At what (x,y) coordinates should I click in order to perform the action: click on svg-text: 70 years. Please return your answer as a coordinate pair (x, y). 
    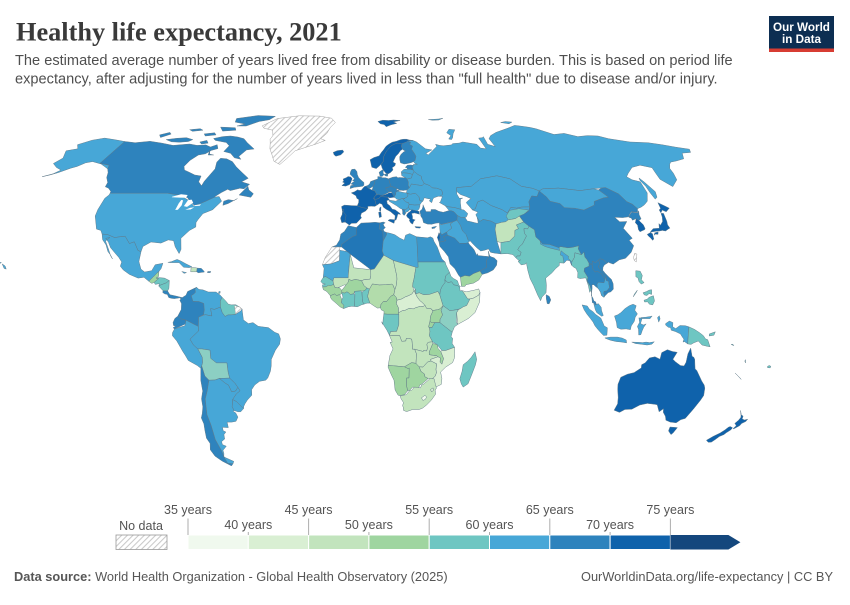
    Looking at the image, I should click on (610, 525).